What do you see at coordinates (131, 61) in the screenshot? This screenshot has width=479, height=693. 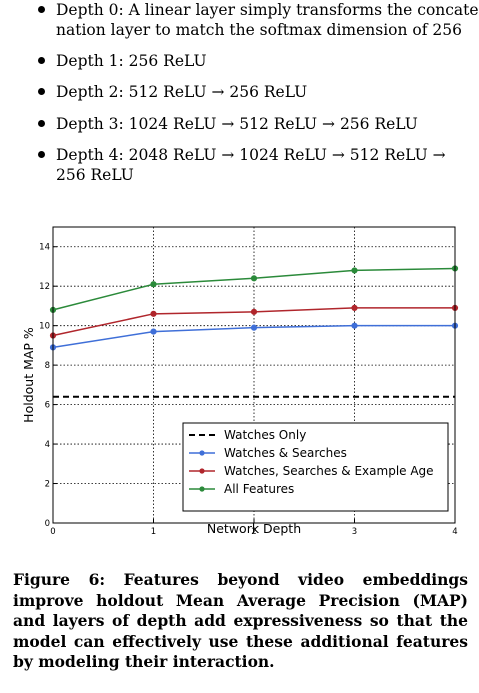 I see `bullet-text-line: Depth 1: 256 ReLU` at bounding box center [131, 61].